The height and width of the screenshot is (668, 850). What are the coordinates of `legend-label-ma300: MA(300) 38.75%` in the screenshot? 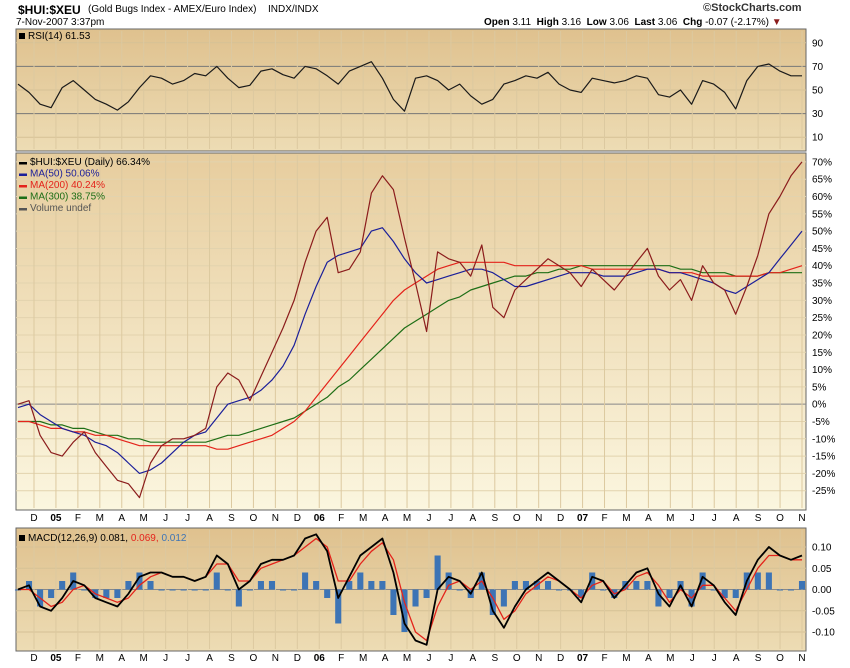 It's located at (67, 197).